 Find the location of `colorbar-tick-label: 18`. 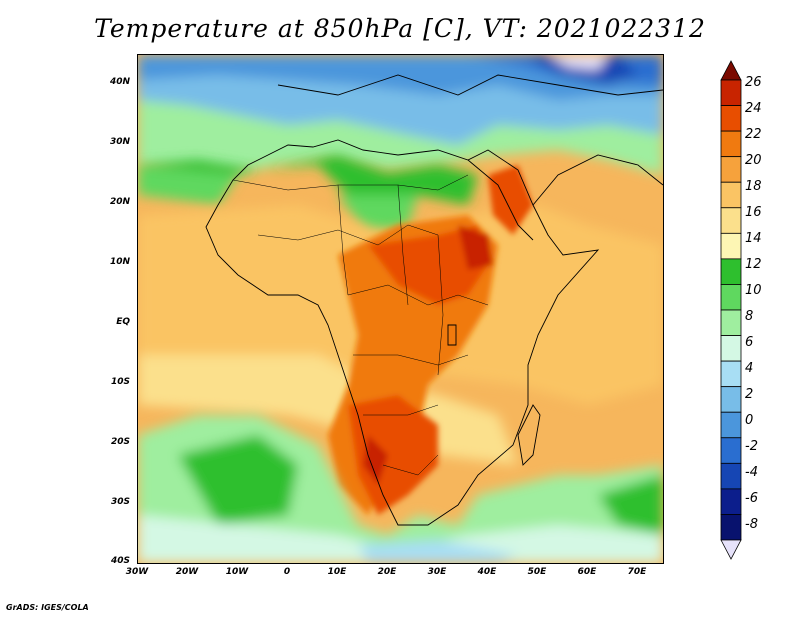

colorbar-tick-label: 18 is located at coordinates (753, 186).